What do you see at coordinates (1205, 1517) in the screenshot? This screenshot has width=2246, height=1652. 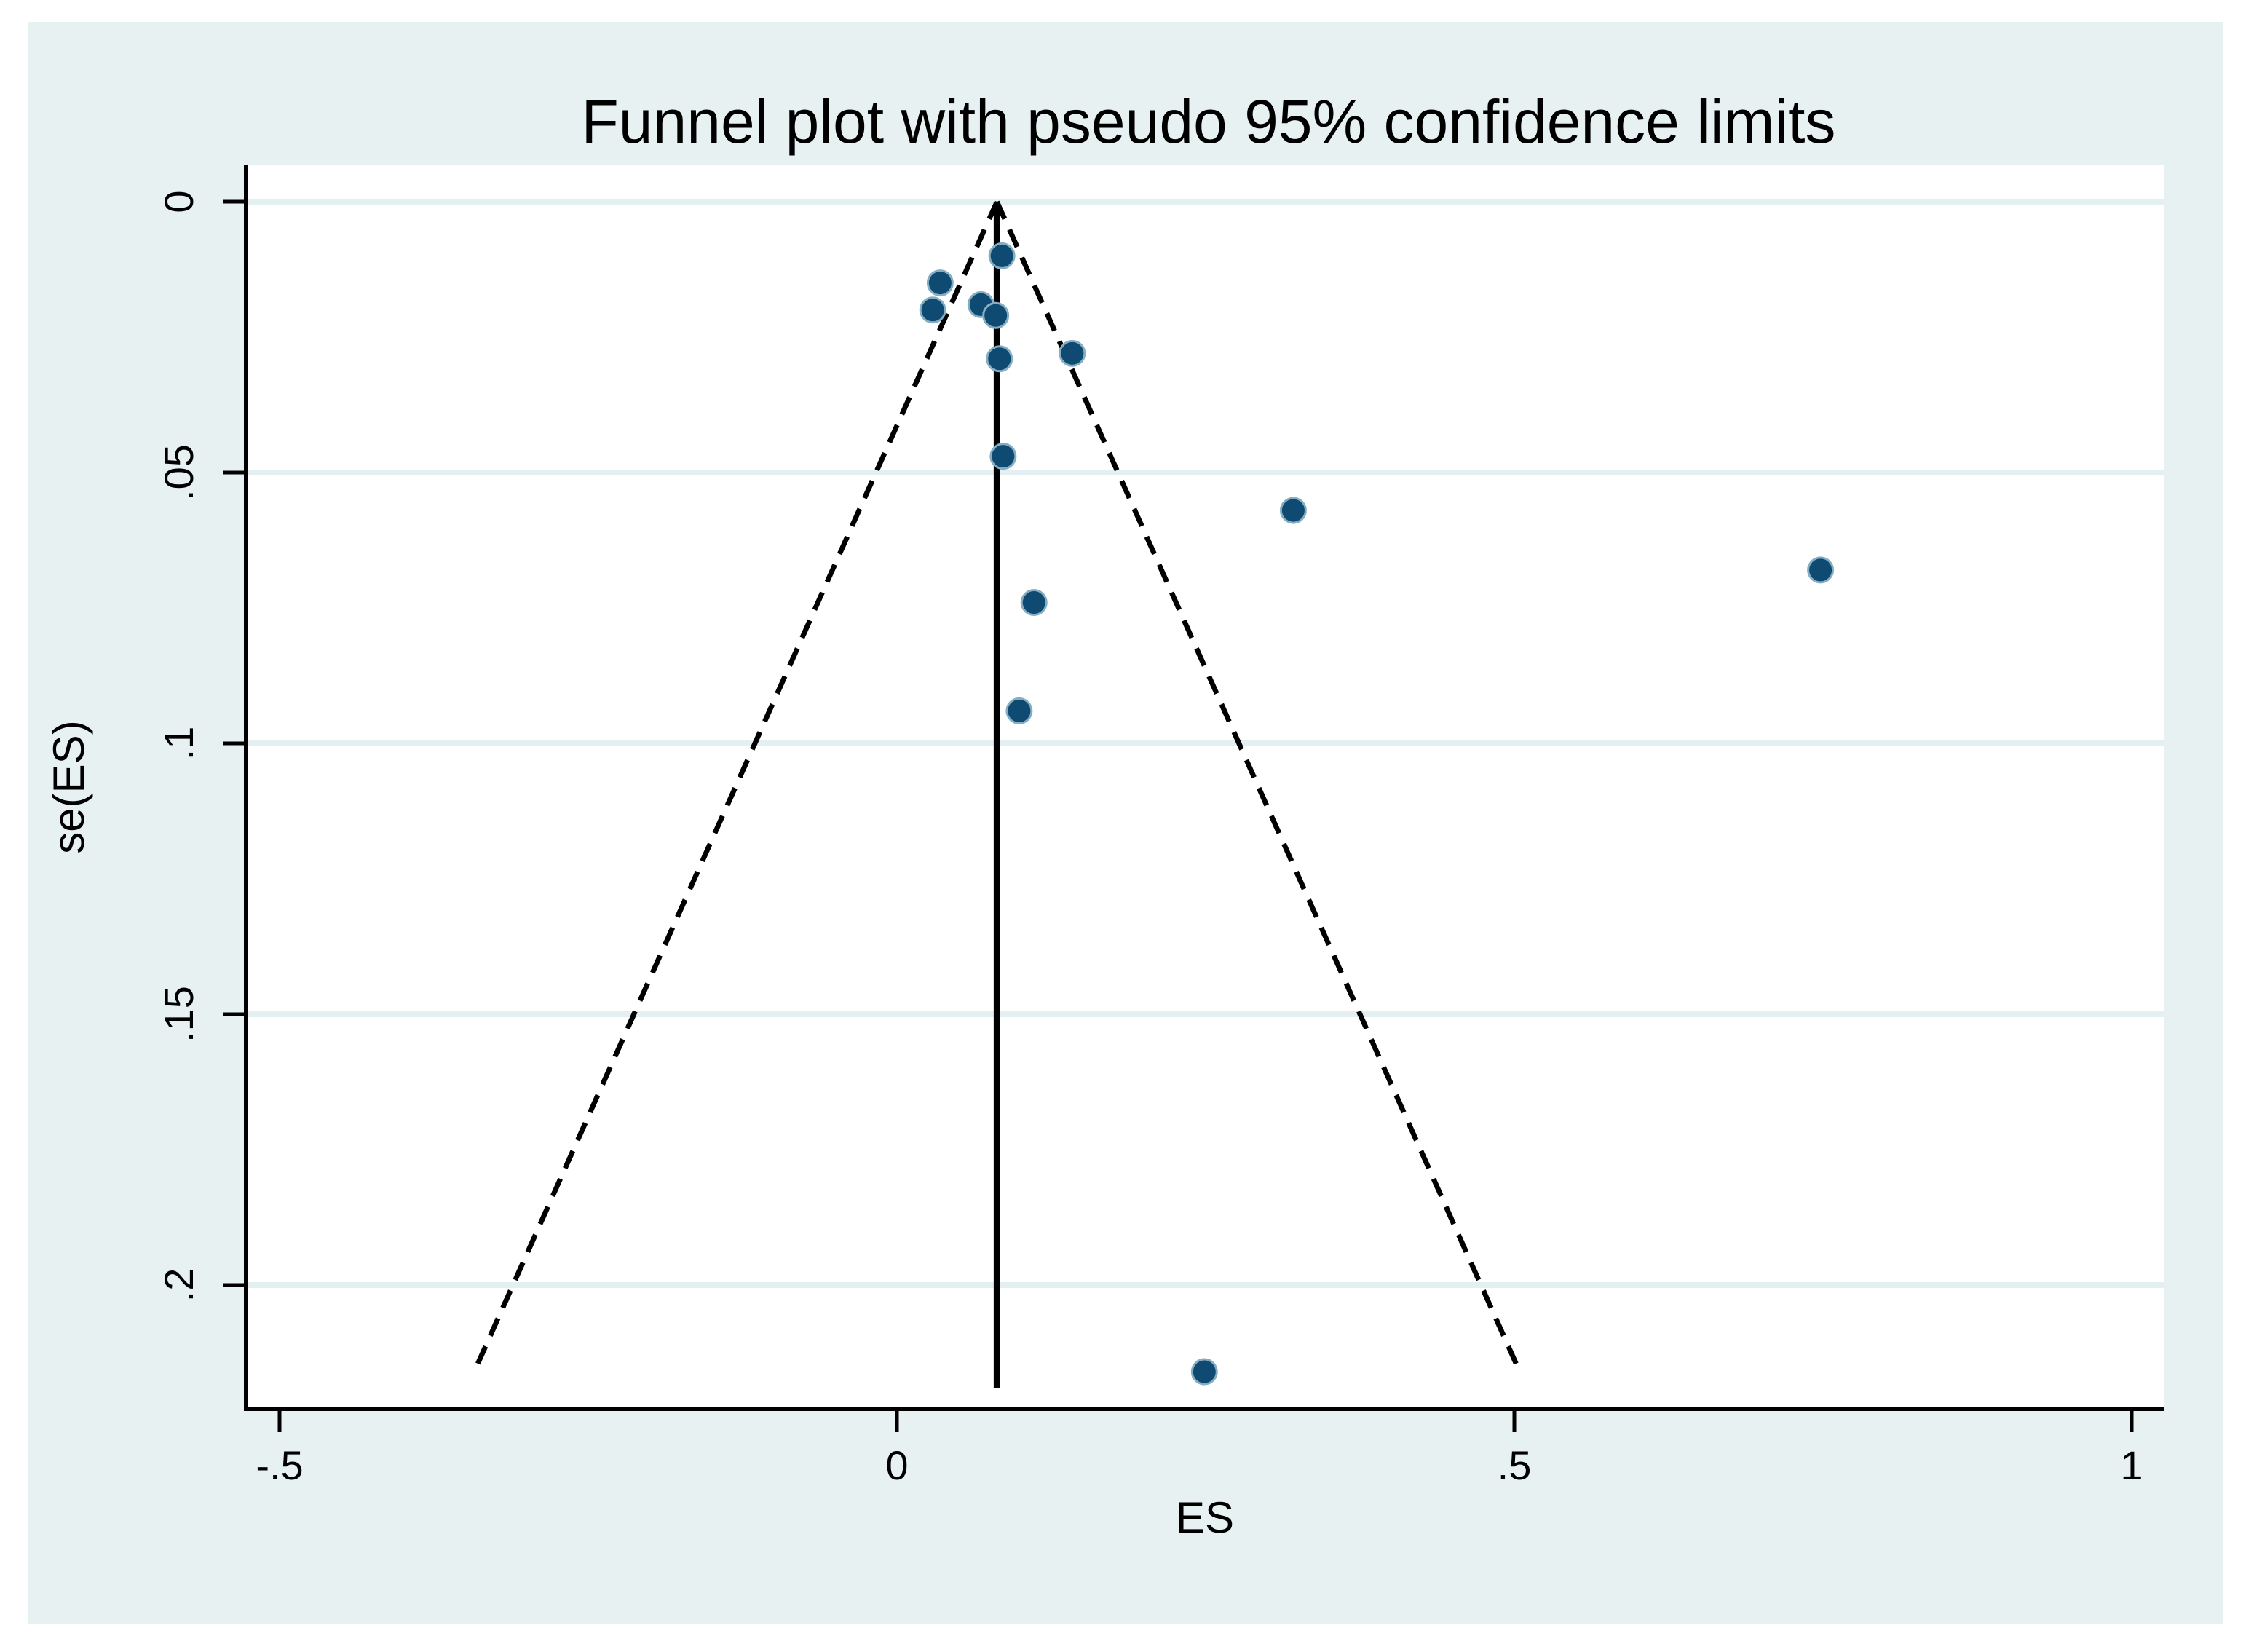 I see `x-axis-title: ES` at bounding box center [1205, 1517].